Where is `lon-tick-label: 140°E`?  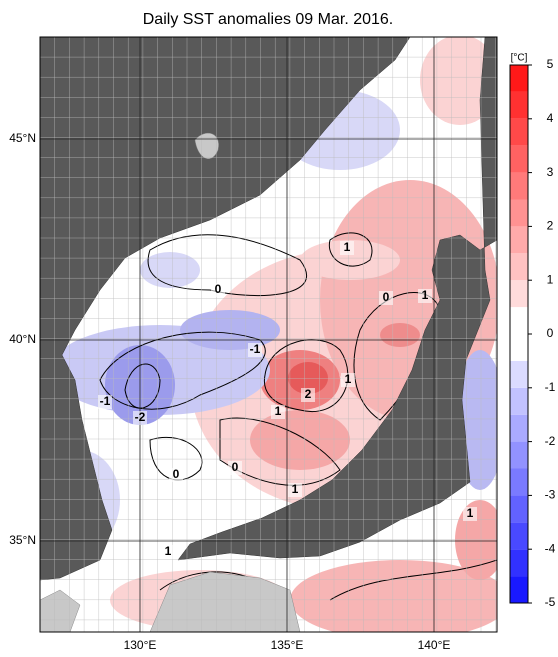 lon-tick-label: 140°E is located at coordinates (434, 645).